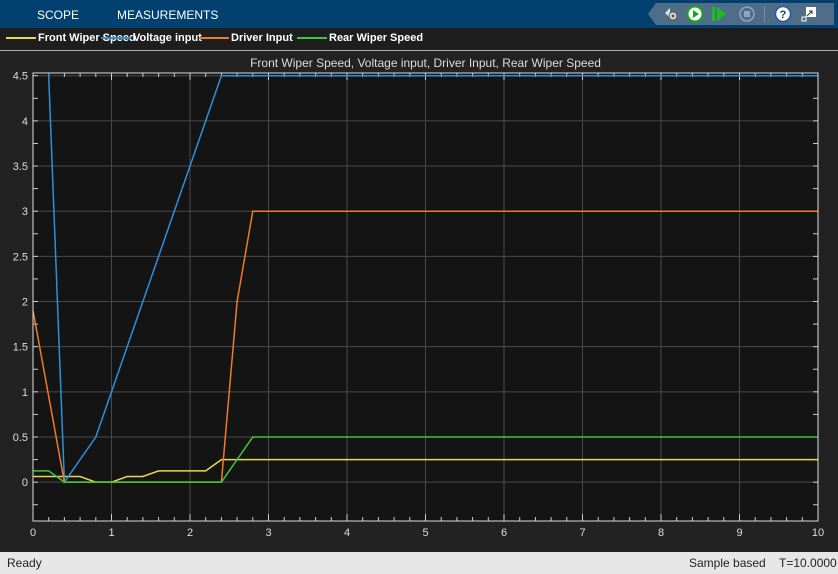  I want to click on legend-item-front-wiper-speed: Front Wiper Speed, so click(71, 38).